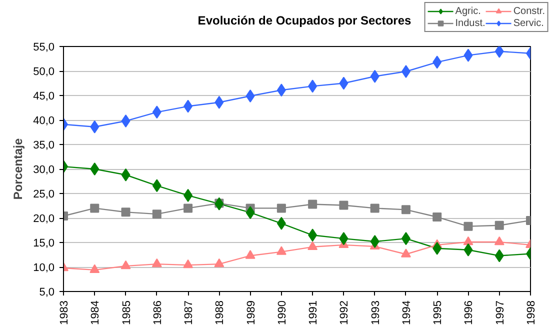 Image resolution: width=550 pixels, height=330 pixels. What do you see at coordinates (468, 11) in the screenshot?
I see `legend-label: Agric.` at bounding box center [468, 11].